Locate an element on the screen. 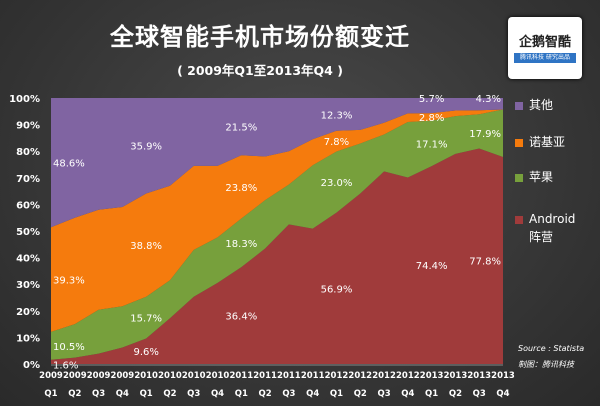 Image resolution: width=600 pixels, height=406 pixels. chart-subtitle: ( 2009年Q1至2013年Q4 ) is located at coordinates (260, 70).